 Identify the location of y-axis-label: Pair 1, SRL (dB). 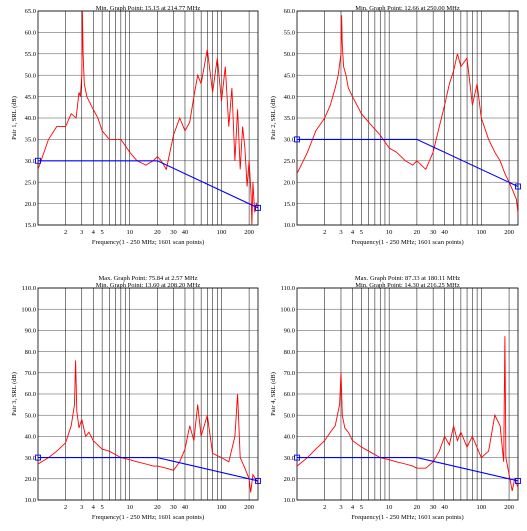
(14, 118).